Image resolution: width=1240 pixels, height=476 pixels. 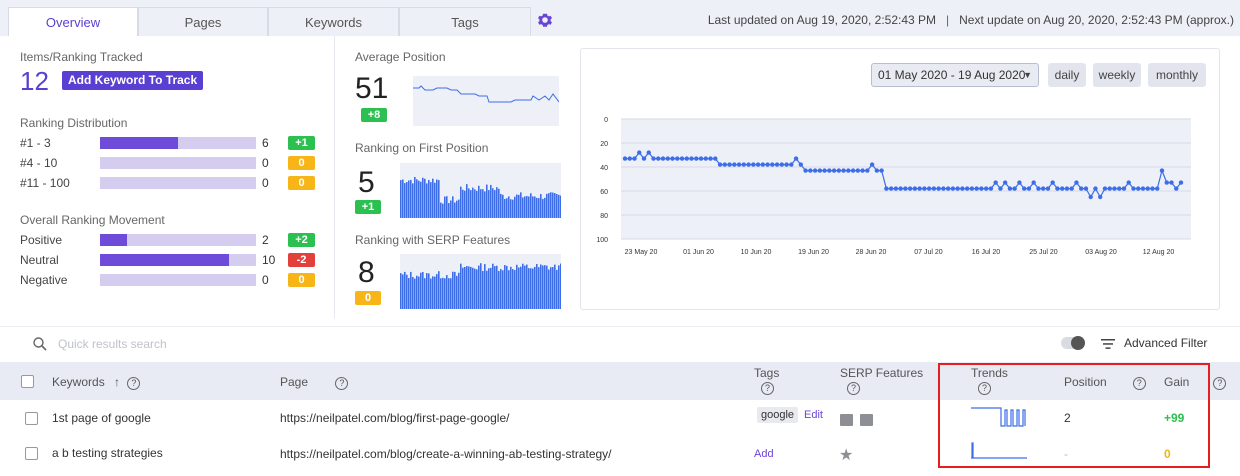 I want to click on tab-overview: Overview, so click(x=73, y=21).